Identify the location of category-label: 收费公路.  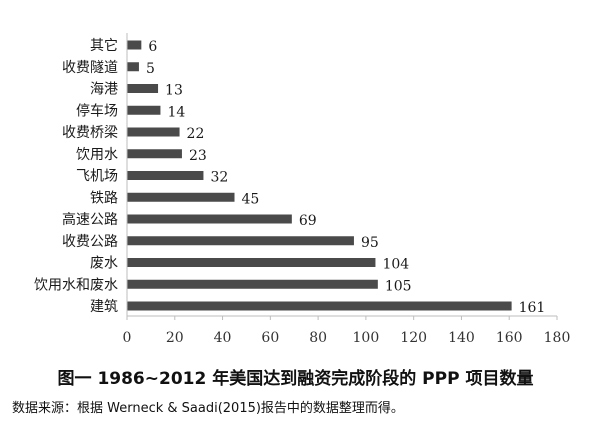
(90, 242).